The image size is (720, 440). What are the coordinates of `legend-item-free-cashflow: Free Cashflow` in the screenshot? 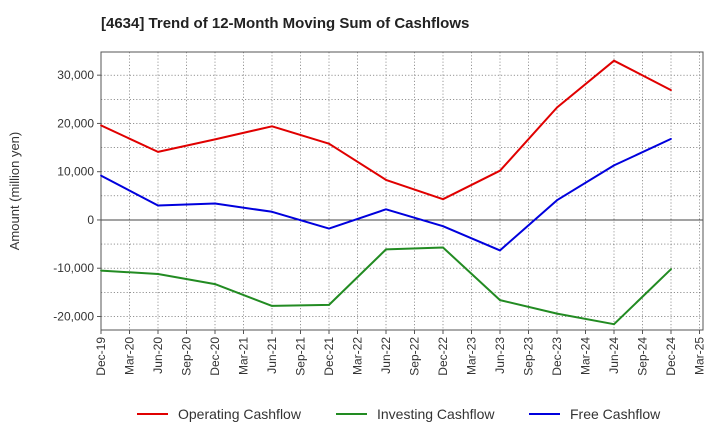 It's located at (595, 414).